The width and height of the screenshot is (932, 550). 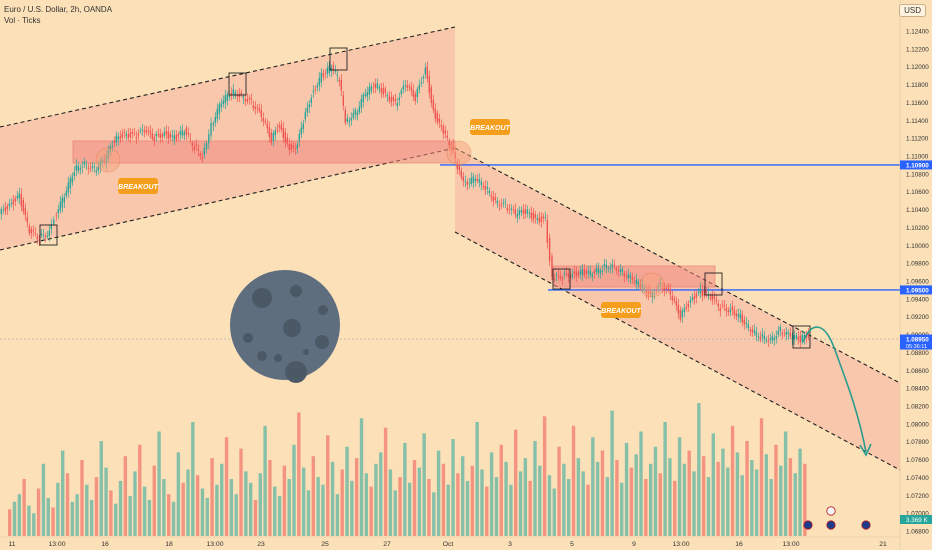 I want to click on price-tick-label: 1.12200, so click(x=917, y=49).